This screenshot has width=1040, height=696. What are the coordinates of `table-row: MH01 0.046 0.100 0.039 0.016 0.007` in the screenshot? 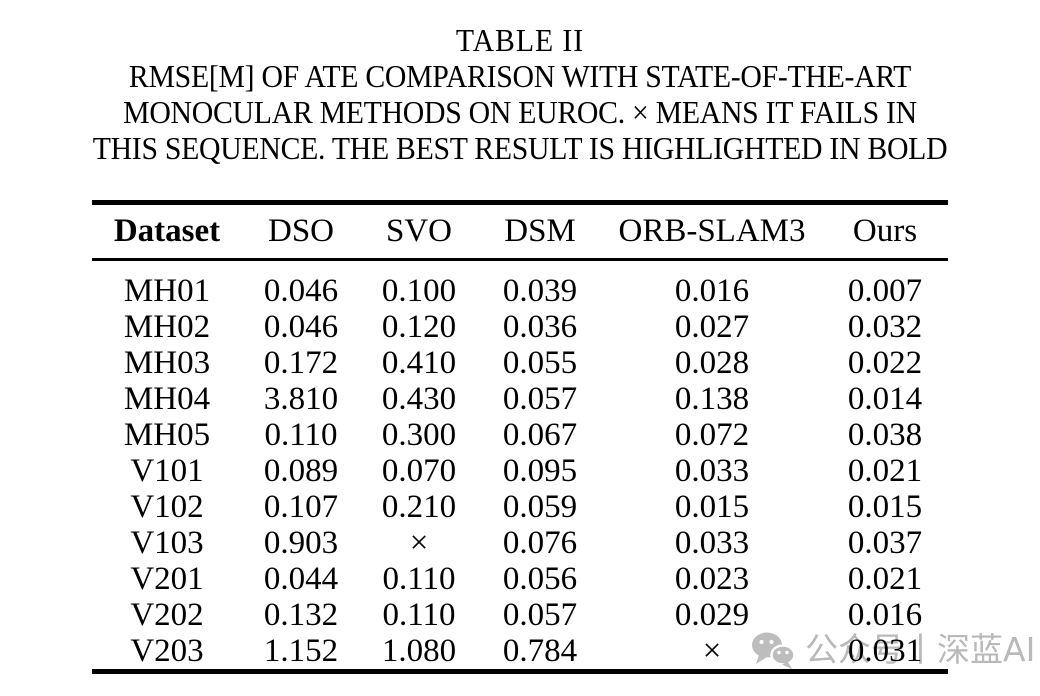 It's located at (520, 285).